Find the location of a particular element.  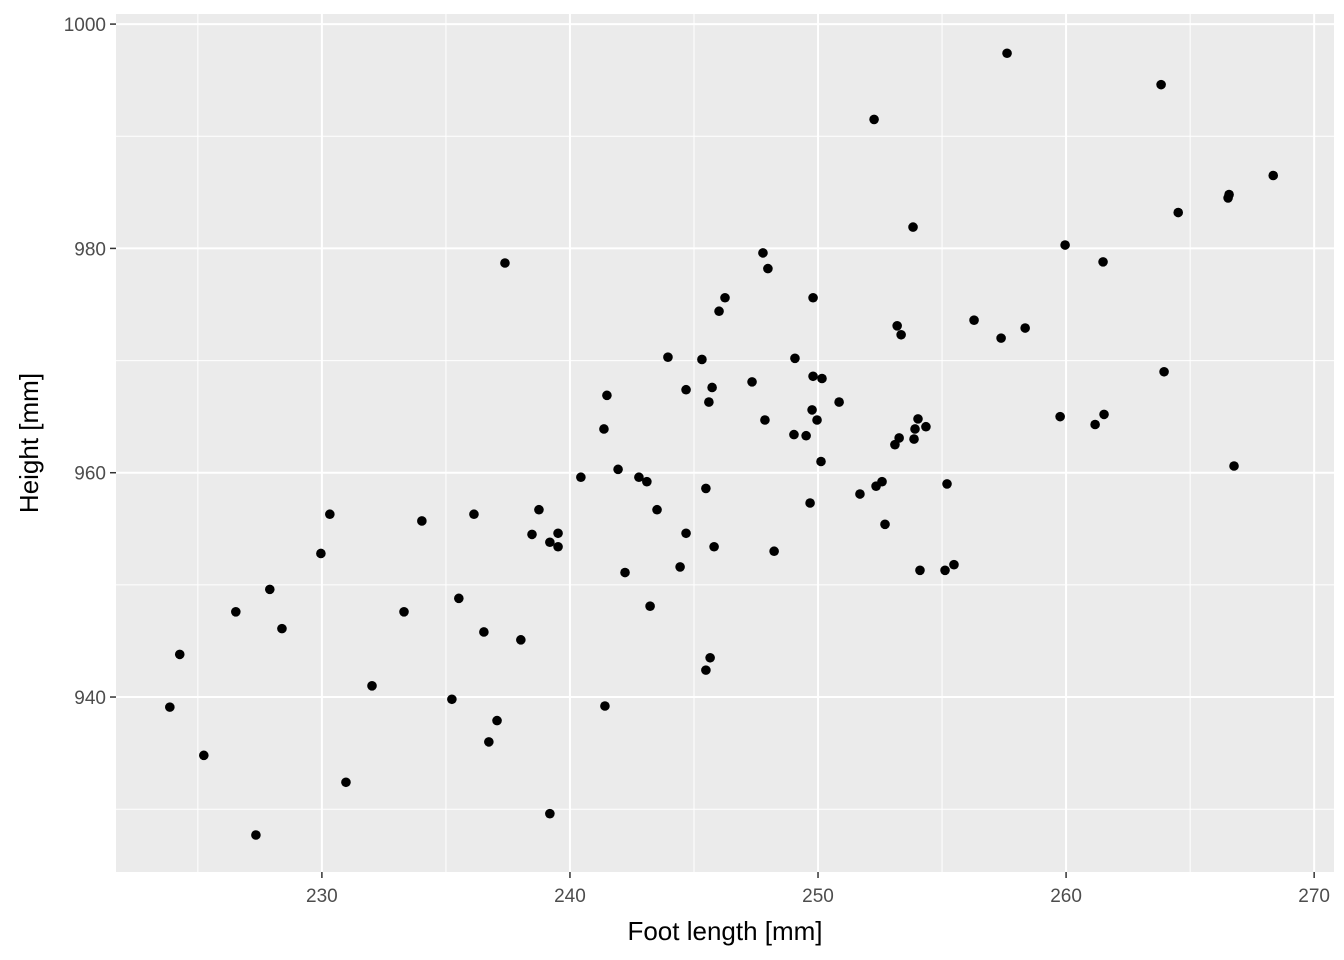

y-tick-label: 960 is located at coordinates (90, 474).